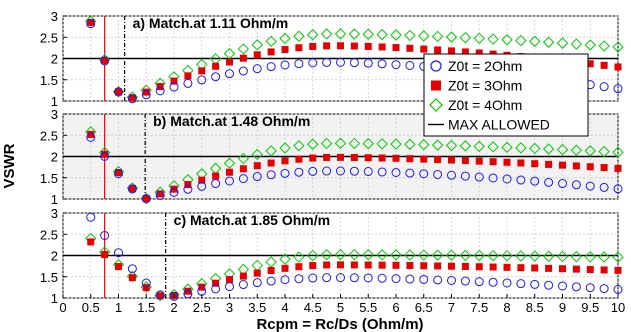  Describe the element at coordinates (257, 307) in the screenshot. I see `x-tick-label: 3.5` at that location.